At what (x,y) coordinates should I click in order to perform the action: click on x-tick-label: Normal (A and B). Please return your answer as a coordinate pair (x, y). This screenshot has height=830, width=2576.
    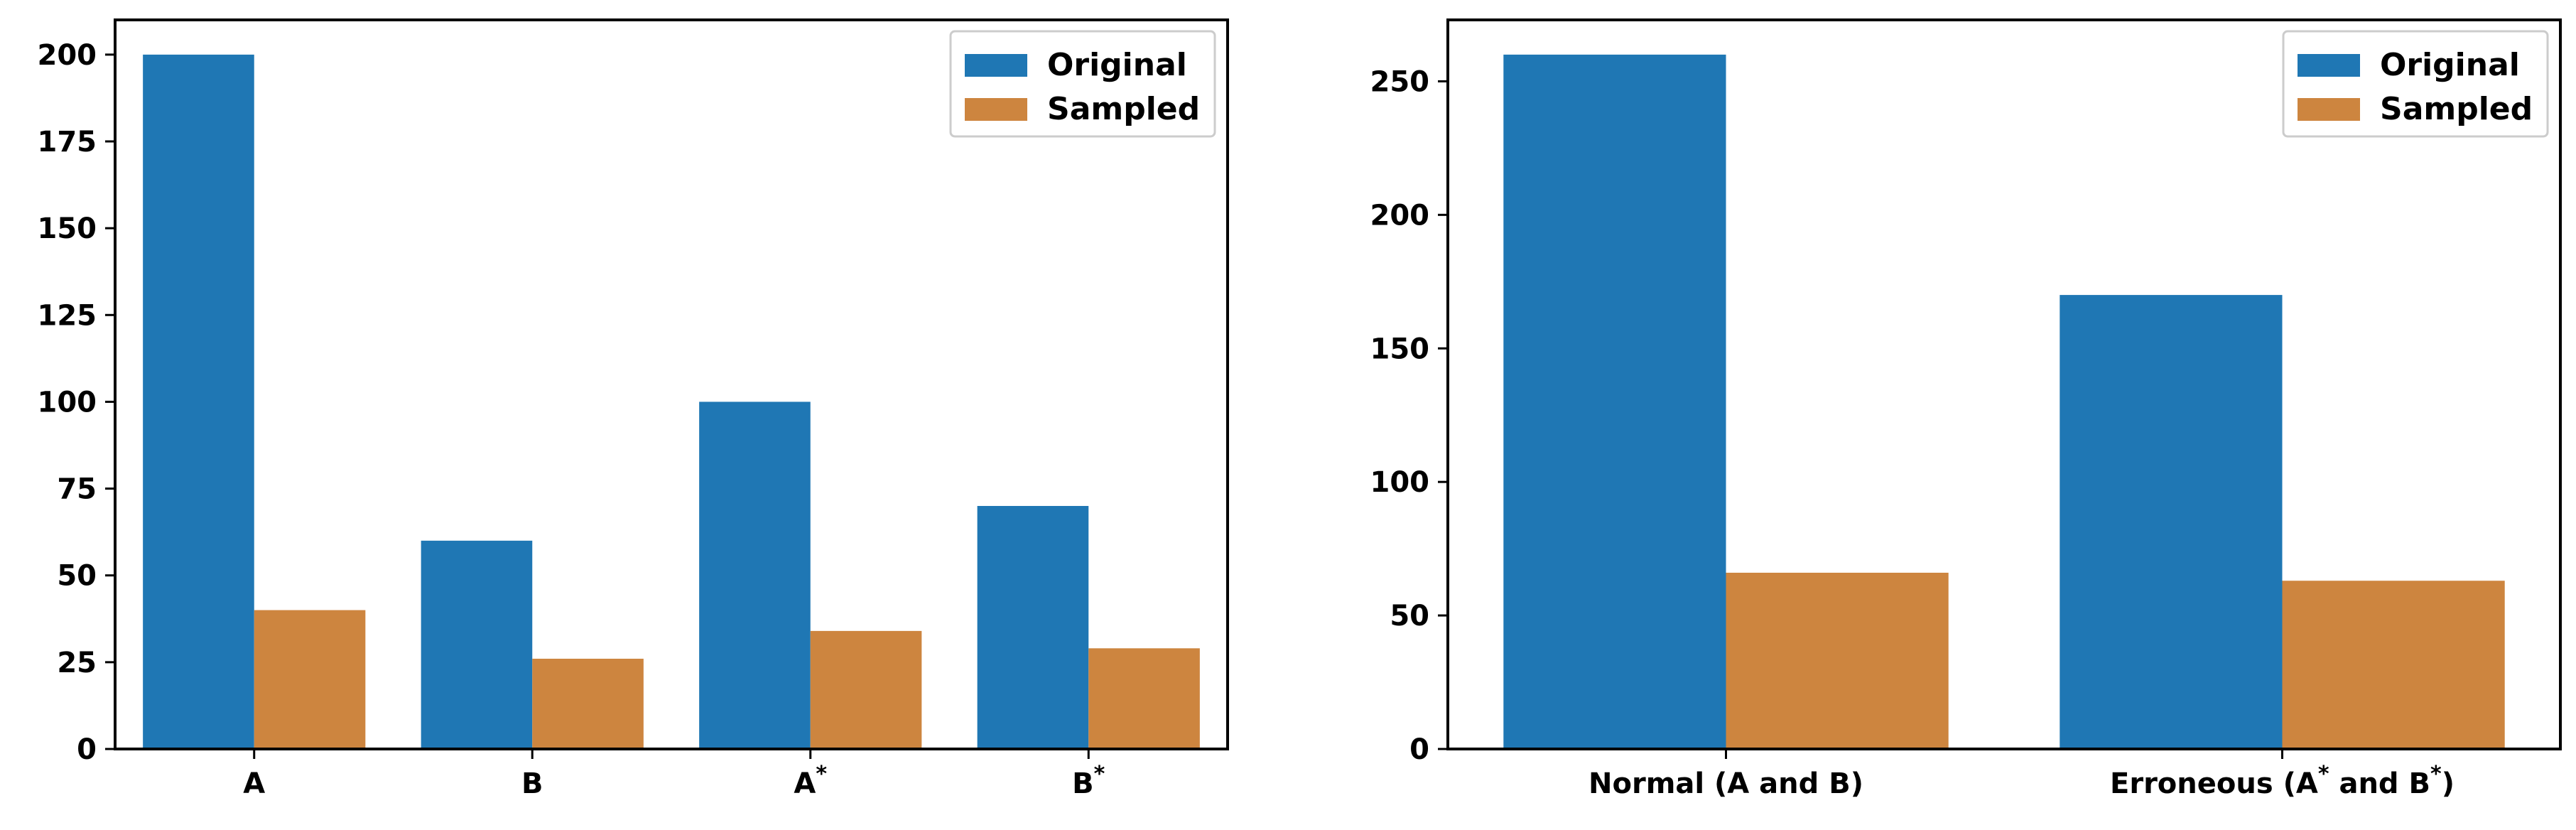
    Looking at the image, I should click on (1726, 783).